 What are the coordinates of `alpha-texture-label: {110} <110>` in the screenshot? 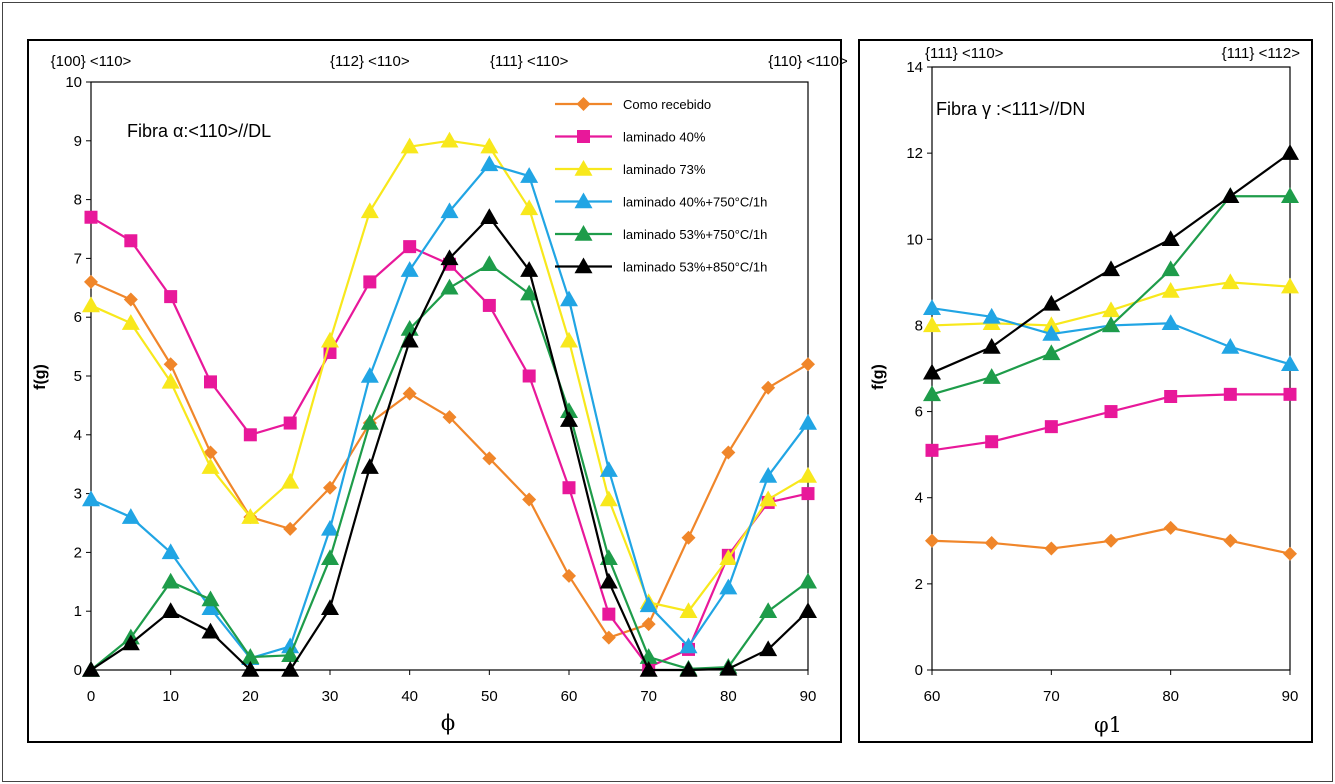 It's located at (808, 61).